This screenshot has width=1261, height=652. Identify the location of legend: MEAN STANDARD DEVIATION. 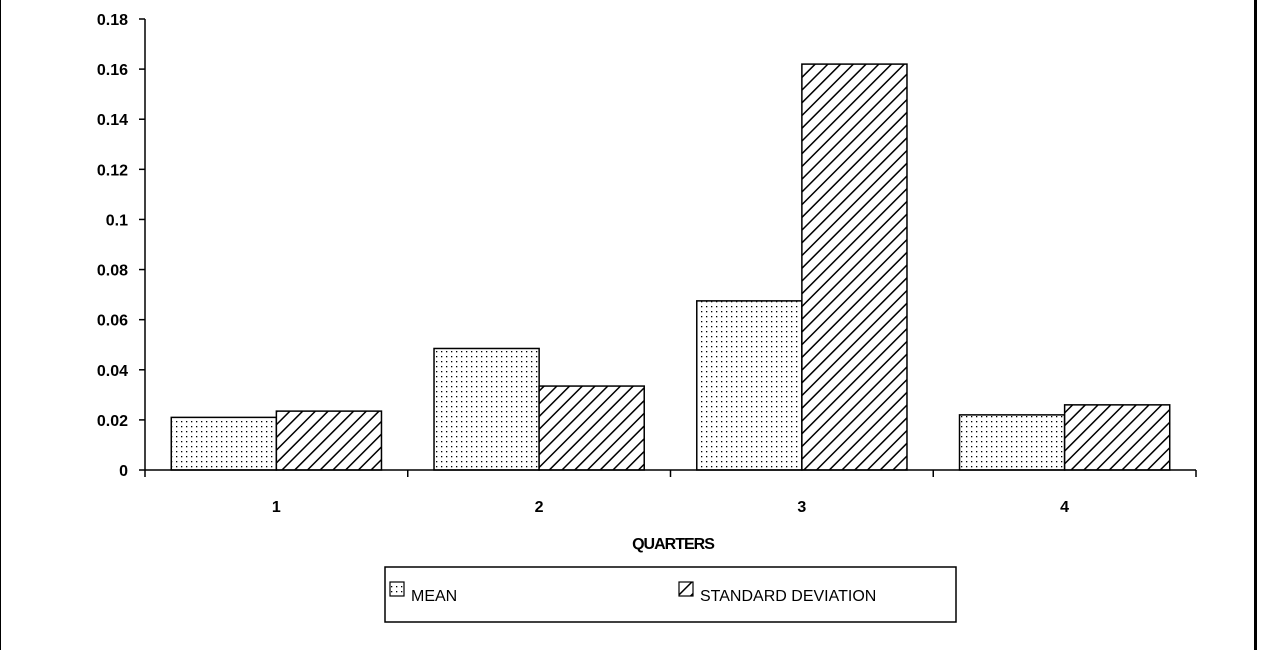
(670, 594).